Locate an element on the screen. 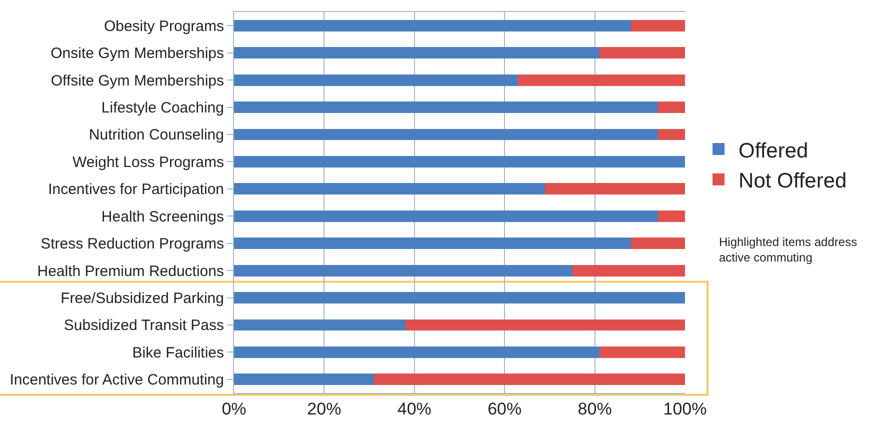 This screenshot has height=431, width=879. y-tick-label: Offsite Gym Memberships is located at coordinates (137, 81).